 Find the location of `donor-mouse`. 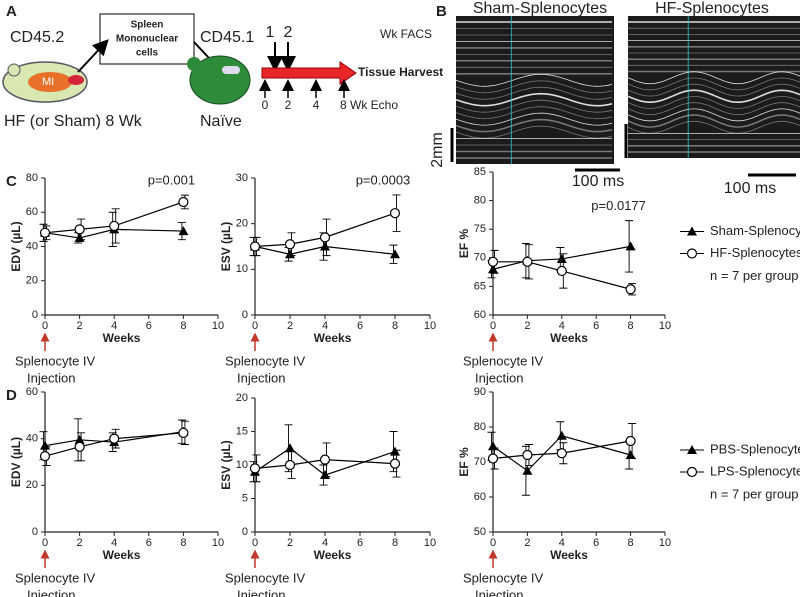

donor-mouse is located at coordinates (45, 82).